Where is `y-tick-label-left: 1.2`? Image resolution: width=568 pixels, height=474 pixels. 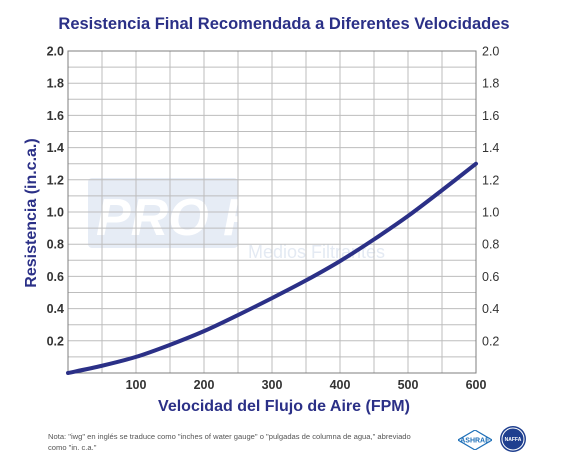
y-tick-label-left: 1.2 is located at coordinates (55, 180).